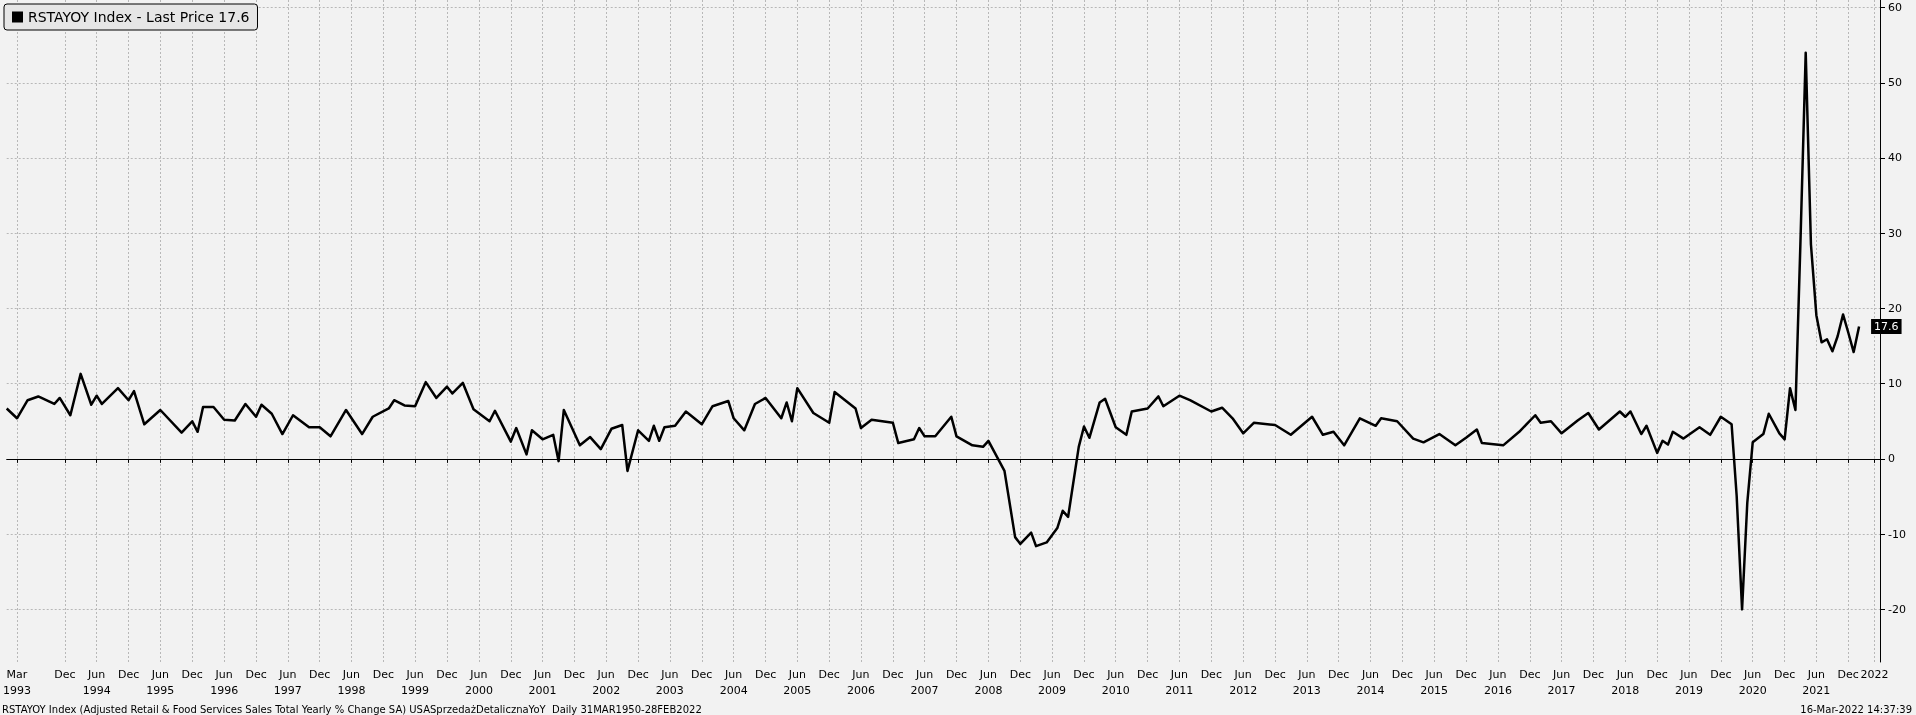 The width and height of the screenshot is (1916, 715). I want to click on text: RSTAYOY Index (Adjusted Retail & Food Services Sales Total Yearly % Change SA) USASprzedażDetalicznaYoY Daily 31MAR1950-28FEB2022, so click(352, 709).